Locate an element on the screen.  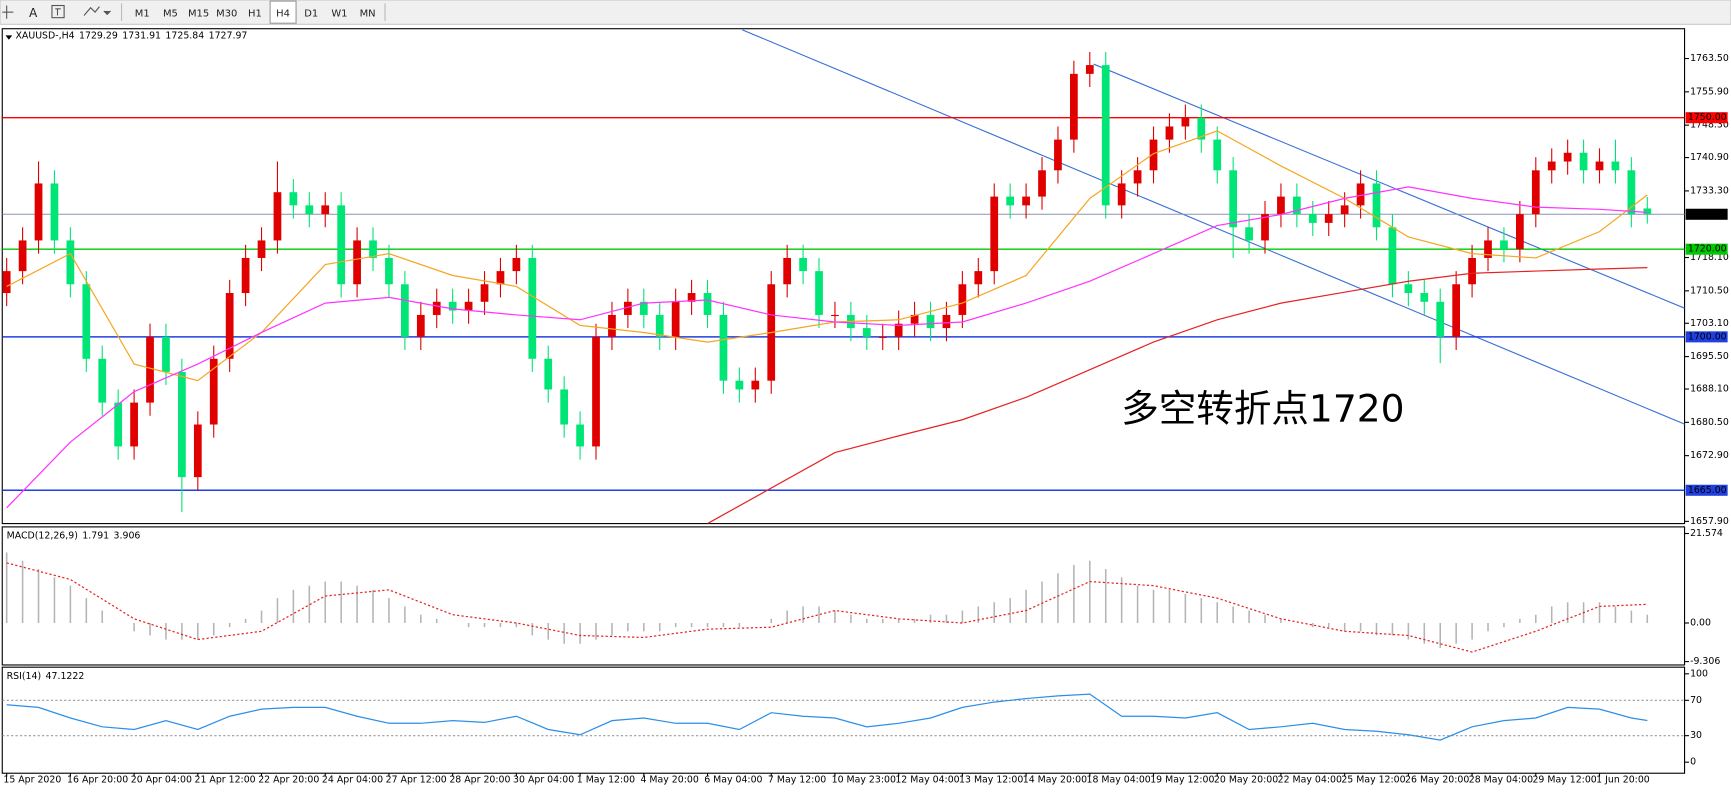
timeframe-label: M1 is located at coordinates (142, 13).